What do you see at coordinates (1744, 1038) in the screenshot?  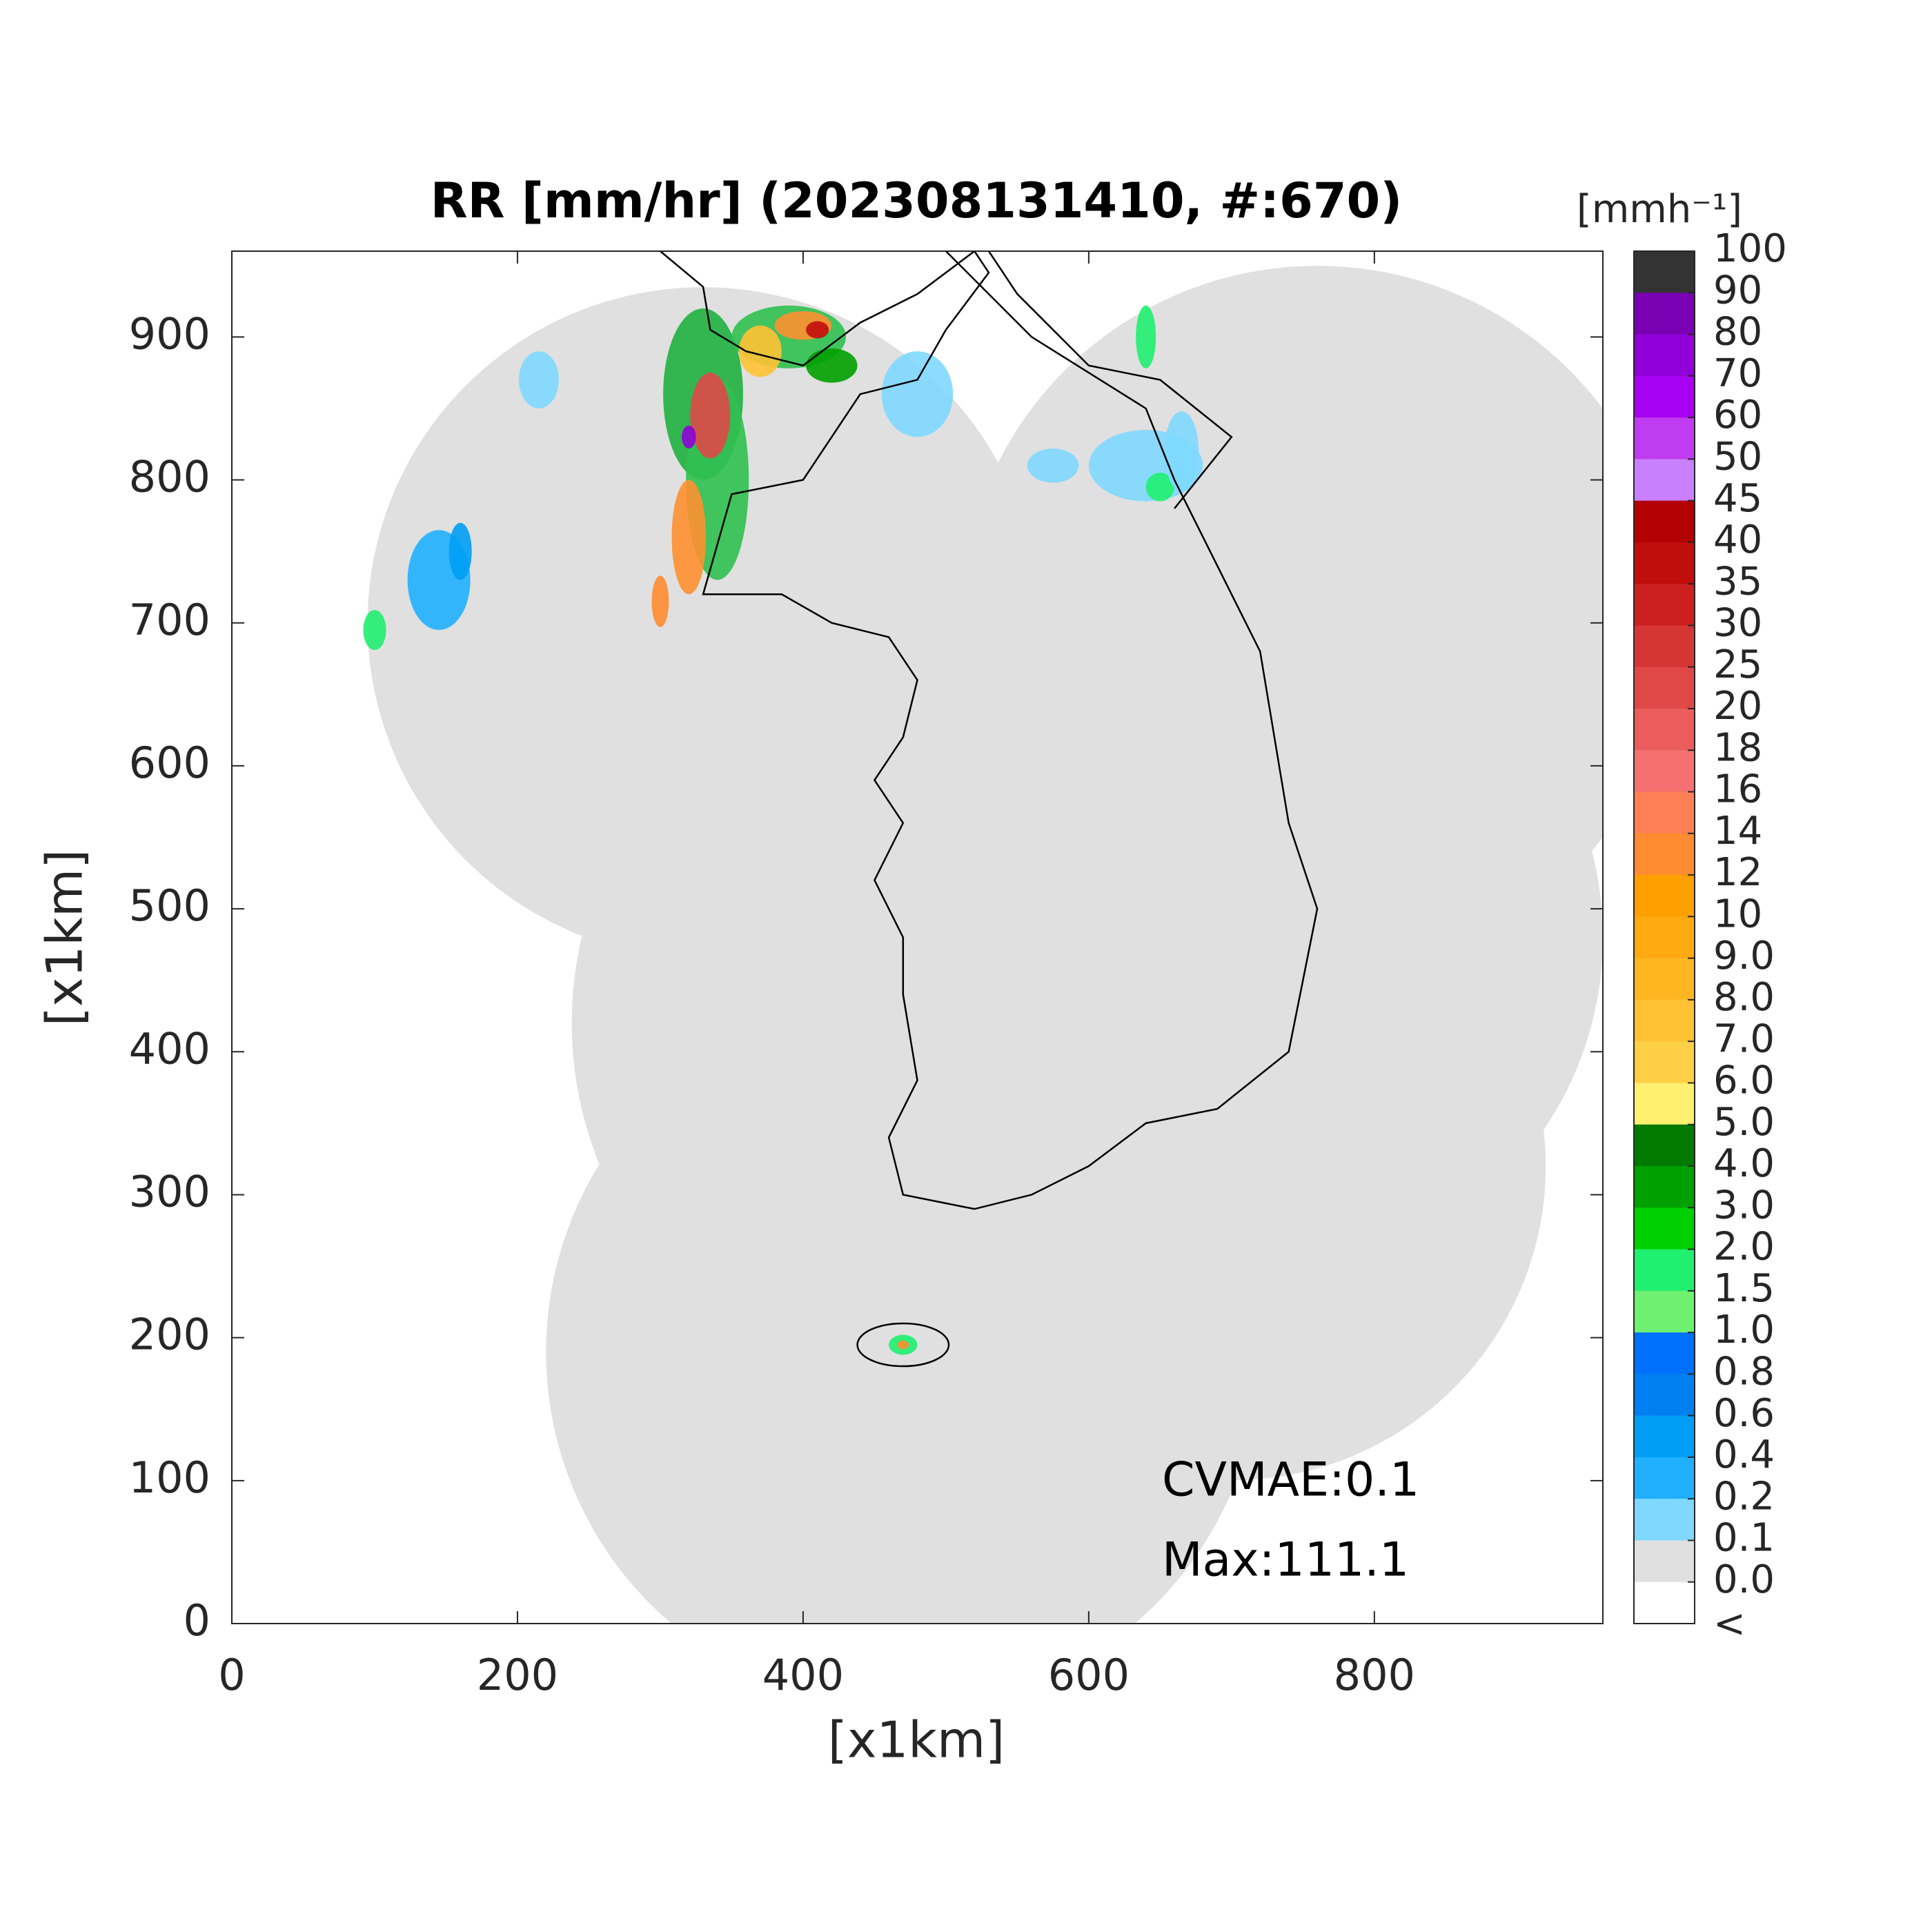 I see `colorbar-tick-label: 7.0` at bounding box center [1744, 1038].